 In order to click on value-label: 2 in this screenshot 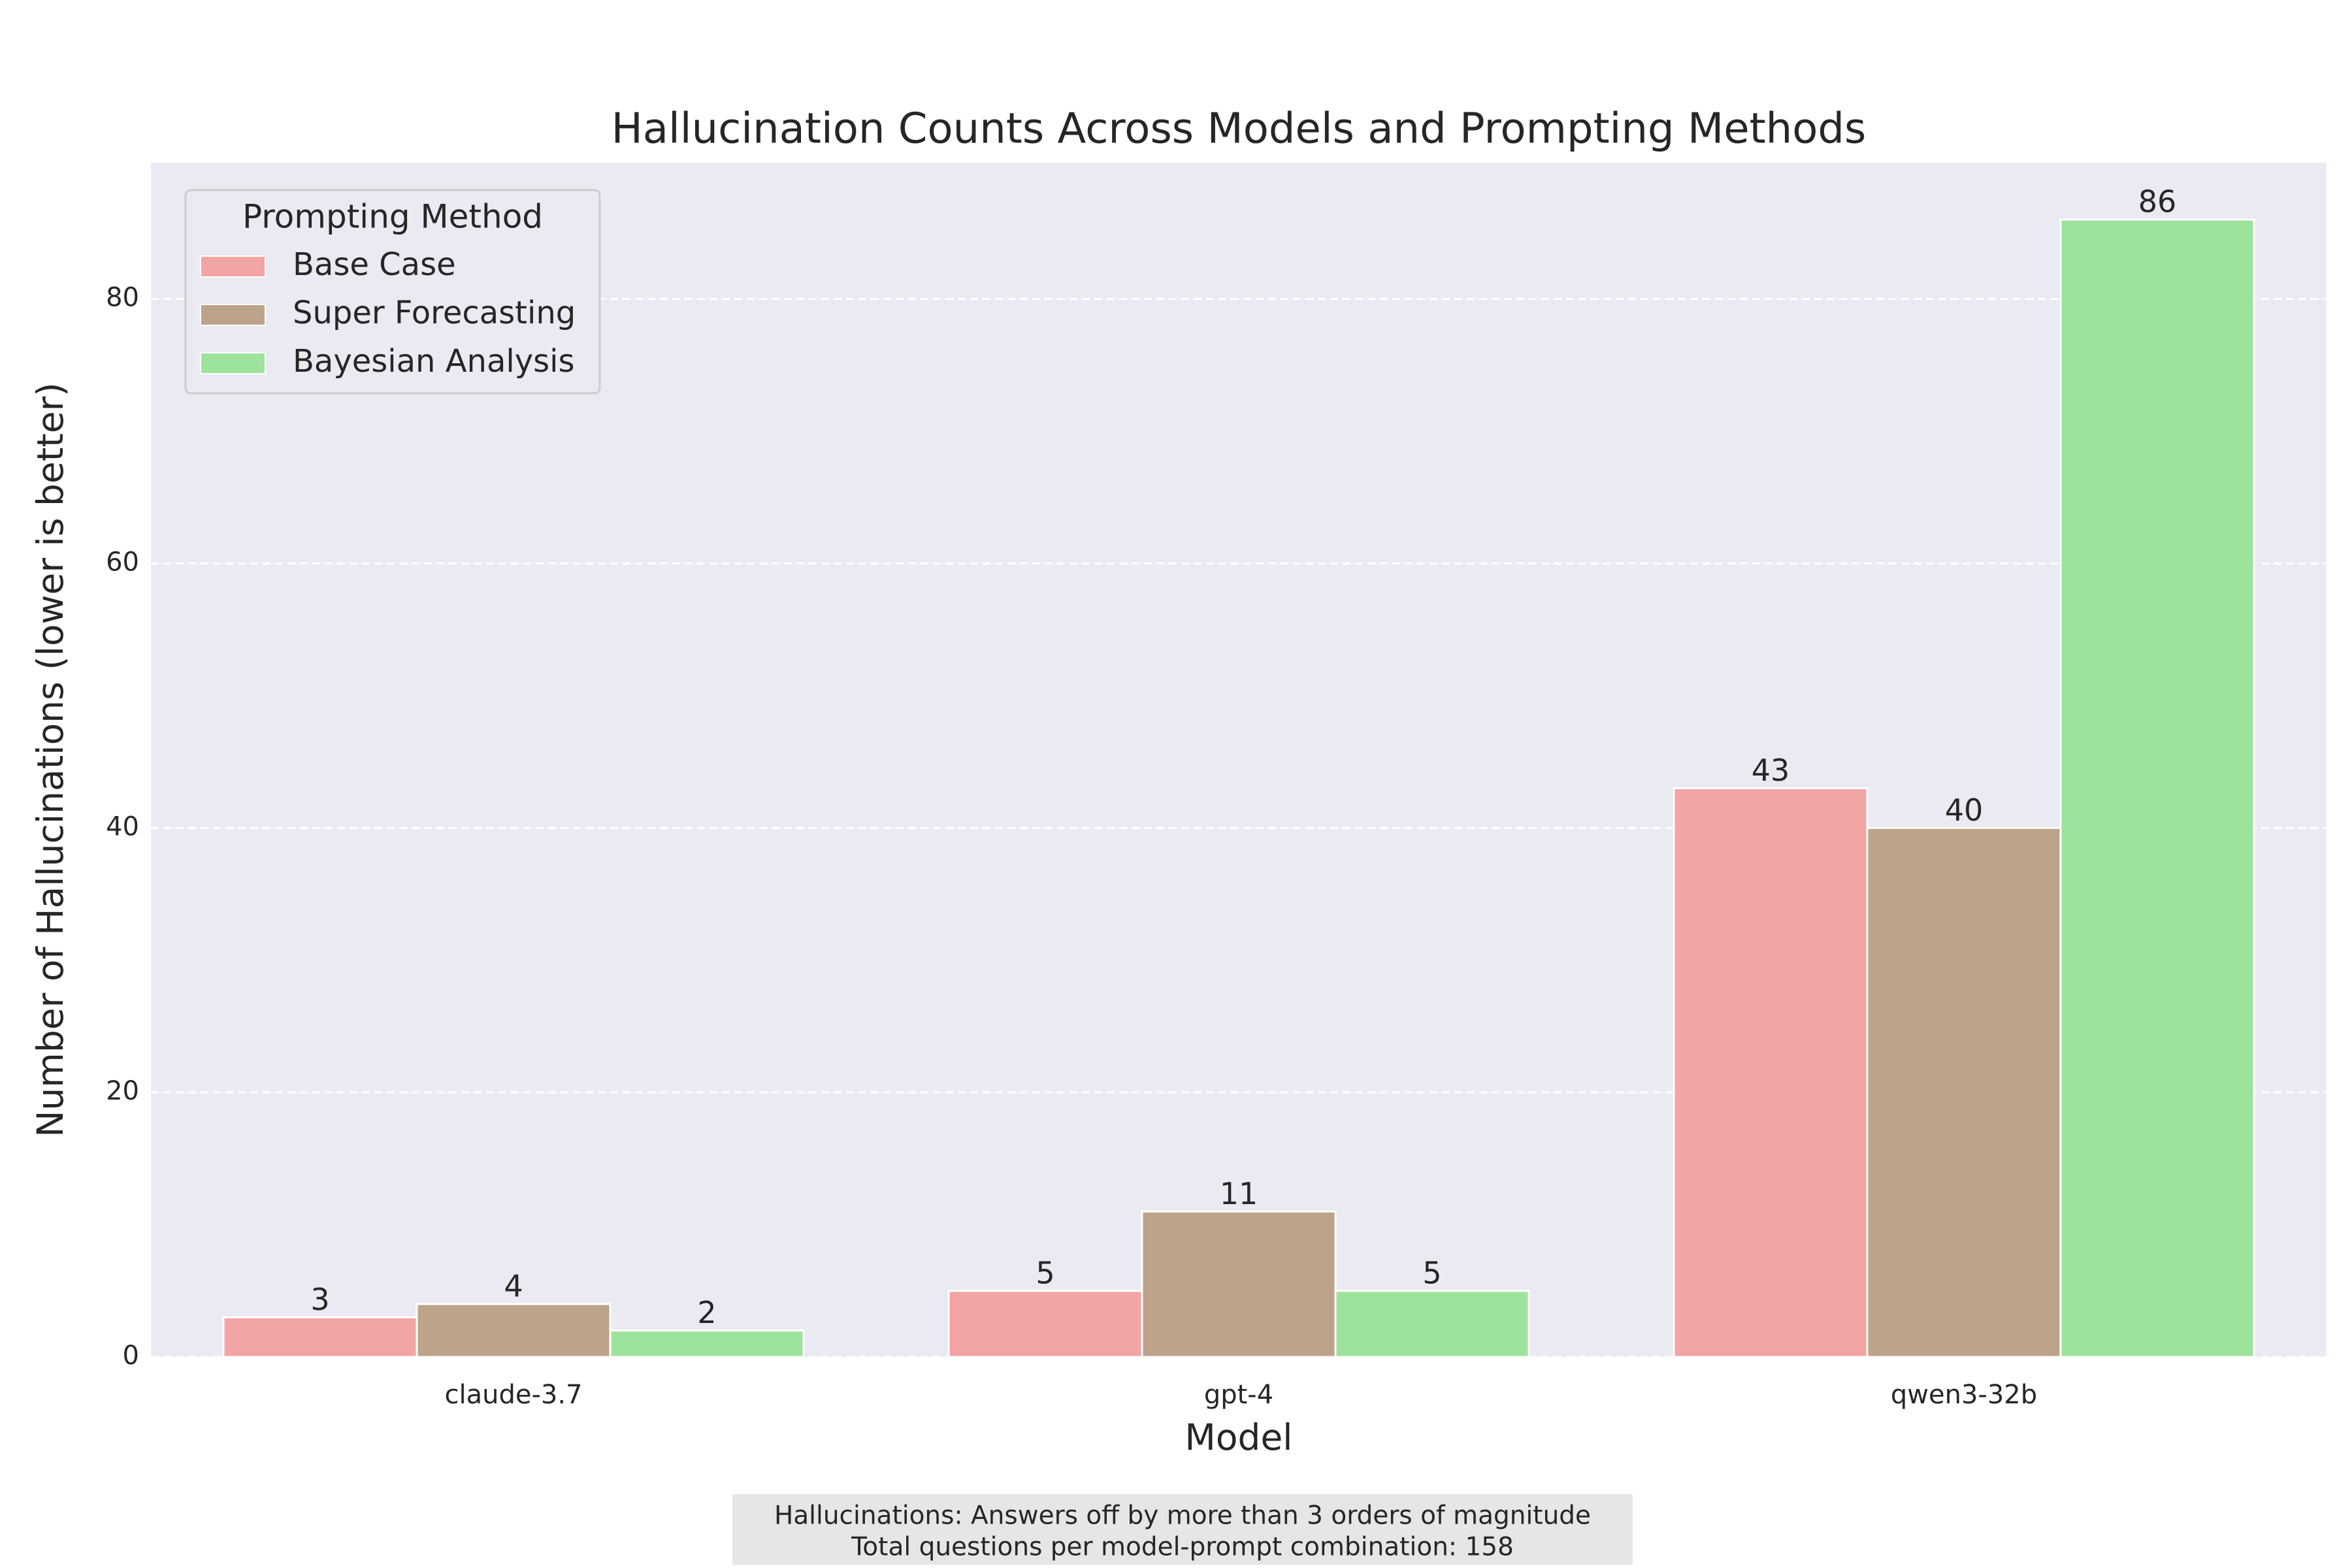, I will do `click(706, 1312)`.